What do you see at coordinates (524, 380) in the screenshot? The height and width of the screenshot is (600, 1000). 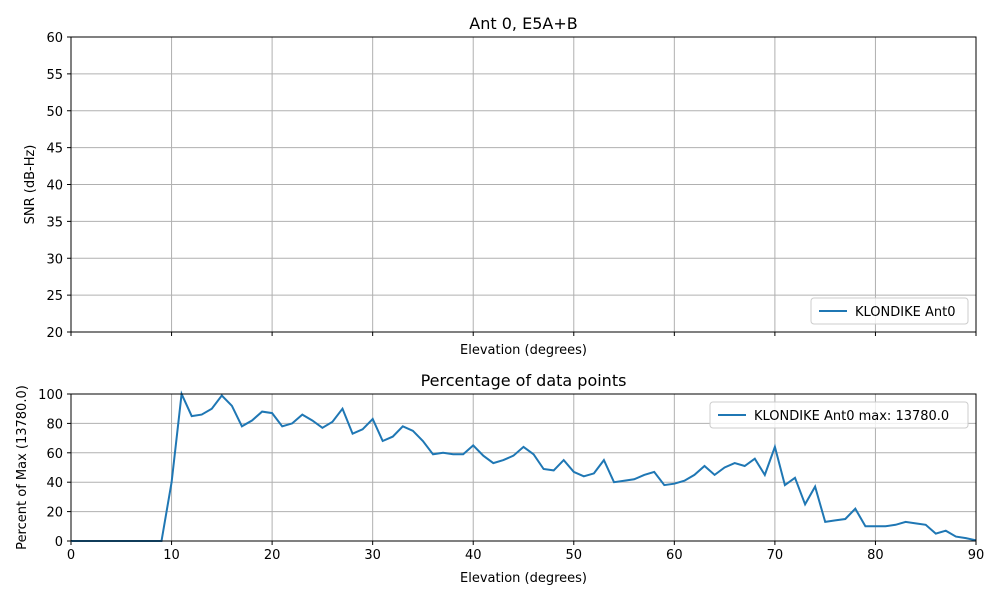 I see `chart-title: Percentage of data points` at bounding box center [524, 380].